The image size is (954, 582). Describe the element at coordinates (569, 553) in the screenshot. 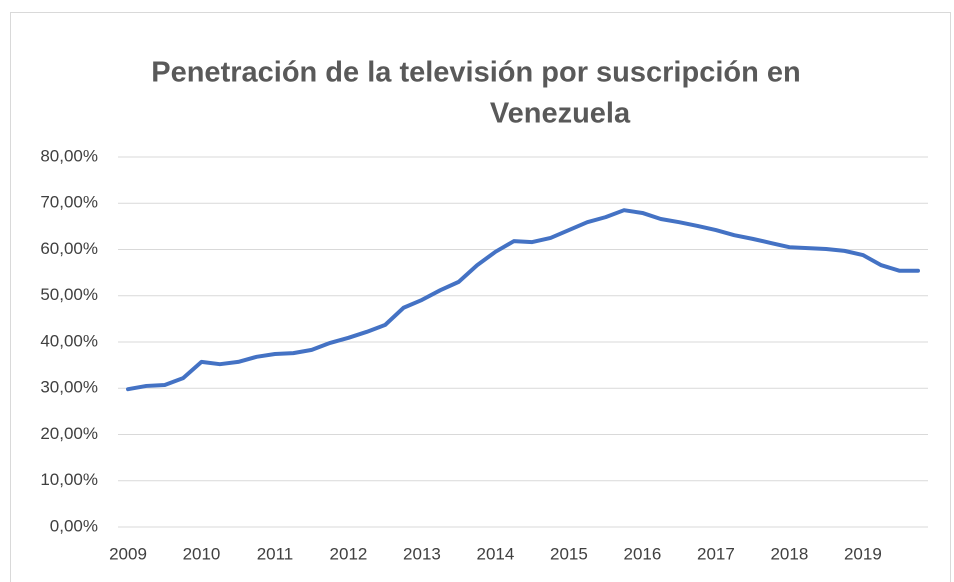

I see `x-tick-label: 2015` at that location.